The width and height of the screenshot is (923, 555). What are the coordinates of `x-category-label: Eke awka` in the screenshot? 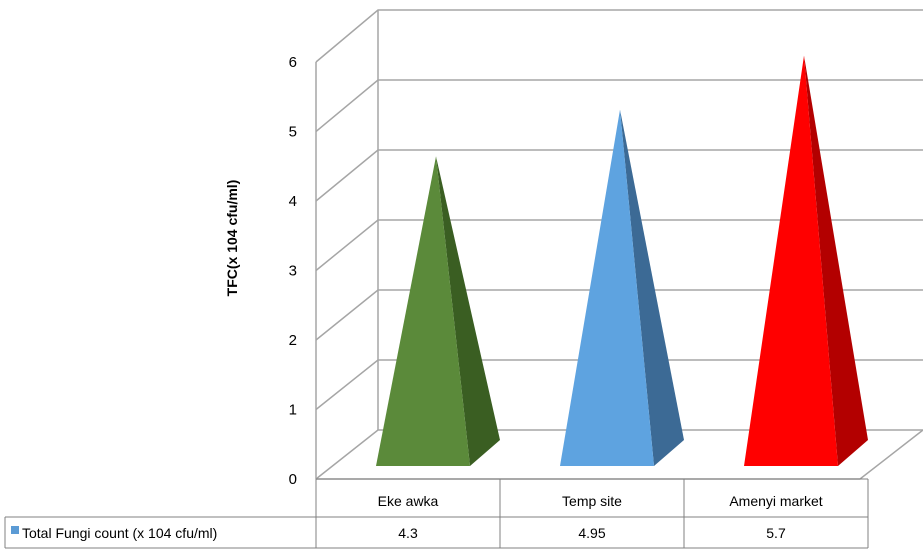 It's located at (408, 501).